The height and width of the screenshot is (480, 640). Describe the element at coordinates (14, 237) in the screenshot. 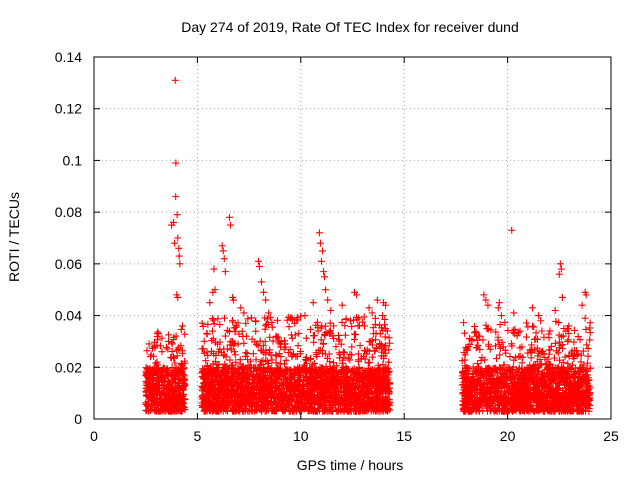

I see `y-axis-label: ROTI / TECUs` at that location.